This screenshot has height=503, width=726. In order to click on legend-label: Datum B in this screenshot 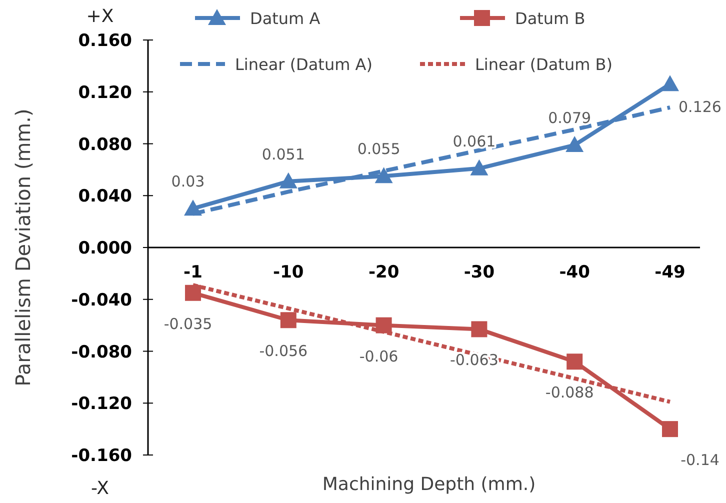, I will do `click(550, 18)`.